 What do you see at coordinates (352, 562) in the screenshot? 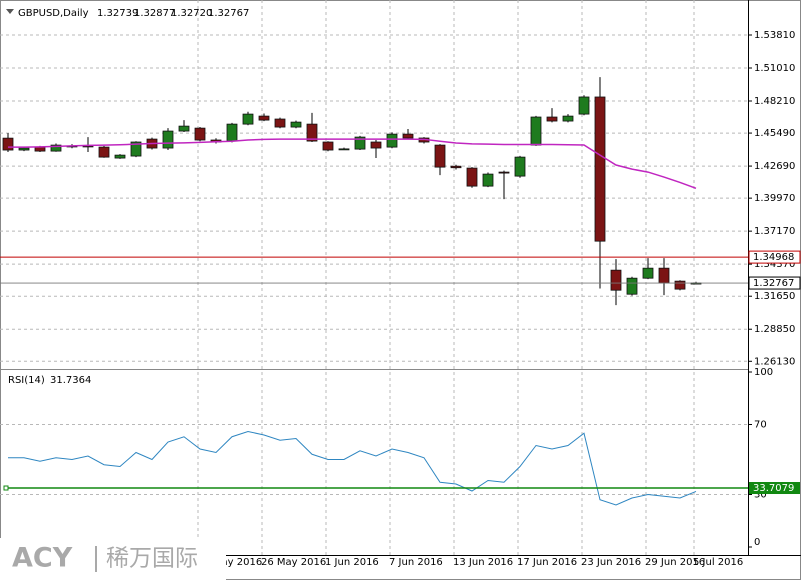
I see `x-tick-label: 1 Jun 2016` at bounding box center [352, 562].